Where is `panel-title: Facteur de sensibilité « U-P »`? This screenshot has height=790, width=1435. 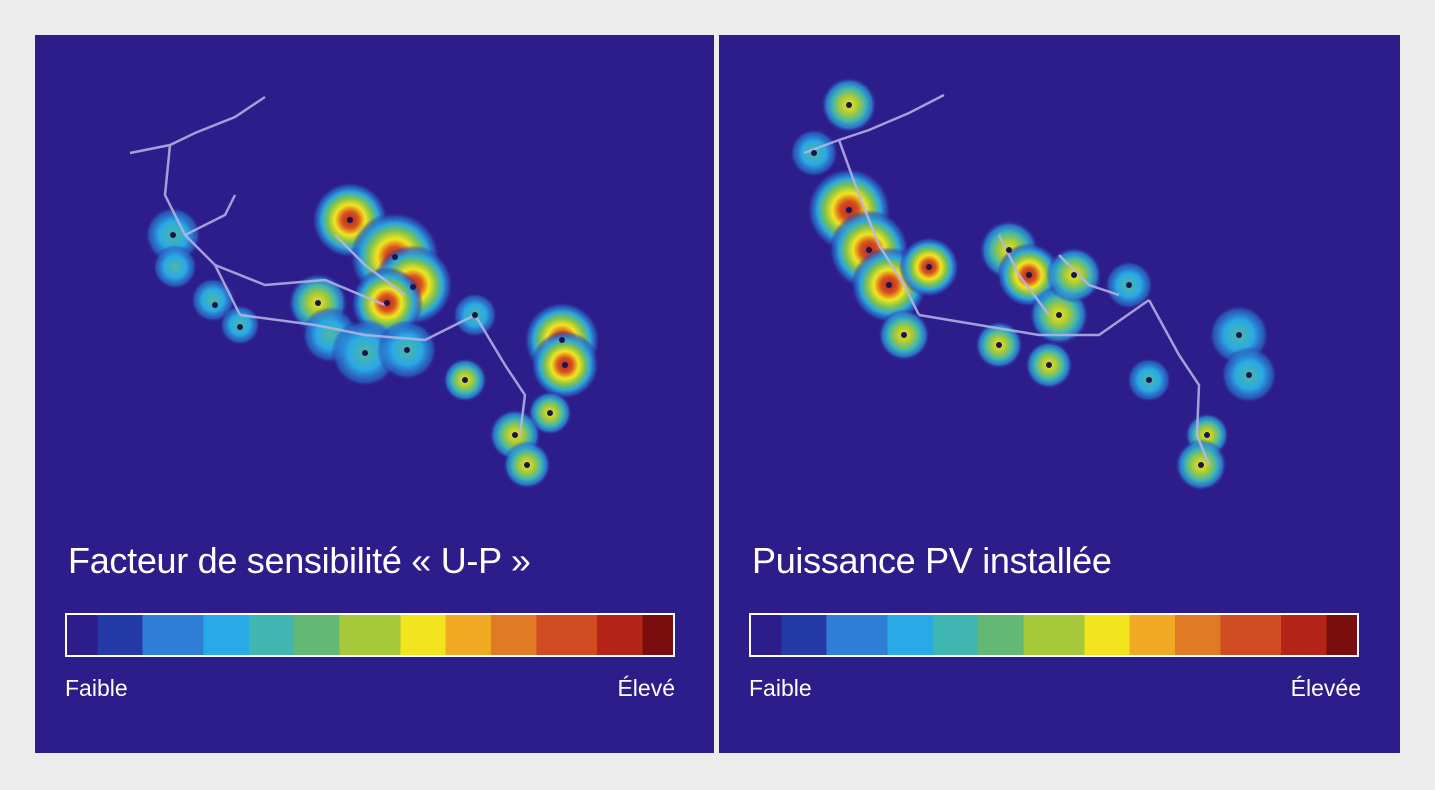 panel-title: Facteur de sensibilité « U-P » is located at coordinates (299, 560).